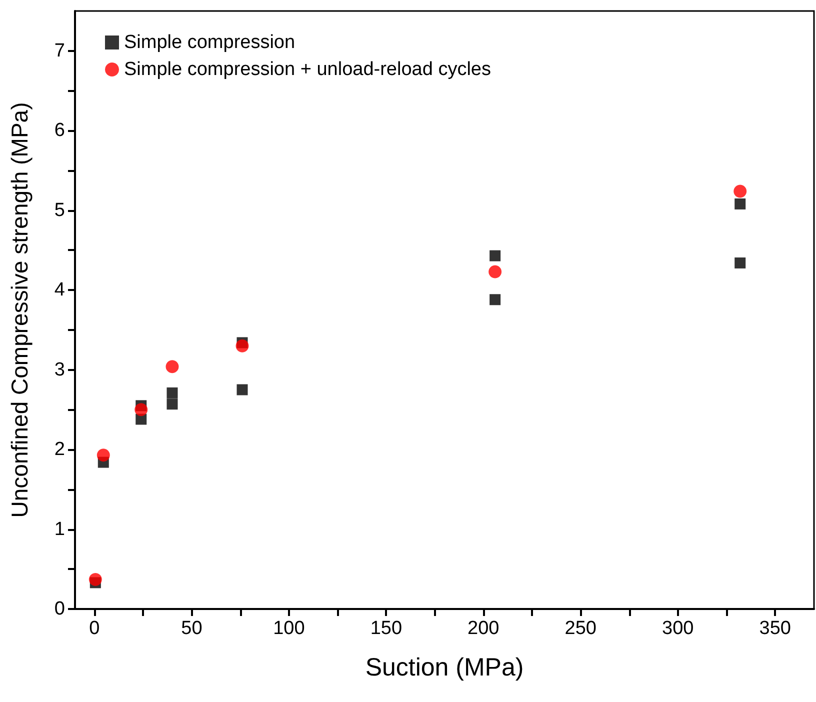  I want to click on legend-label: Simple compression + unload-reload cycles, so click(307, 69).